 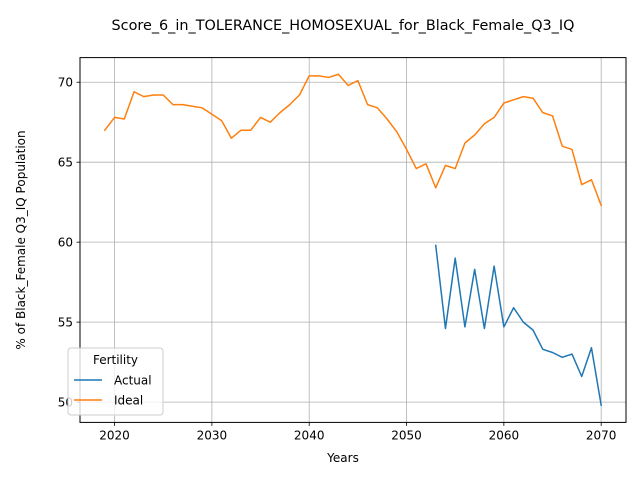 What do you see at coordinates (65, 322) in the screenshot?
I see `y-tick-label: 55` at bounding box center [65, 322].